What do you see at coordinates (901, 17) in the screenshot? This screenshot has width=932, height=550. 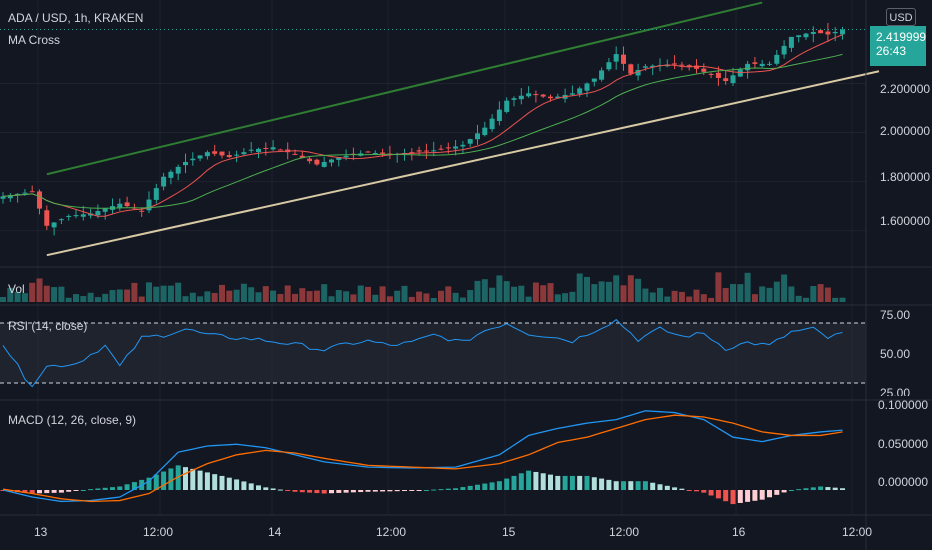 I see `currency-button: USD` at bounding box center [901, 17].